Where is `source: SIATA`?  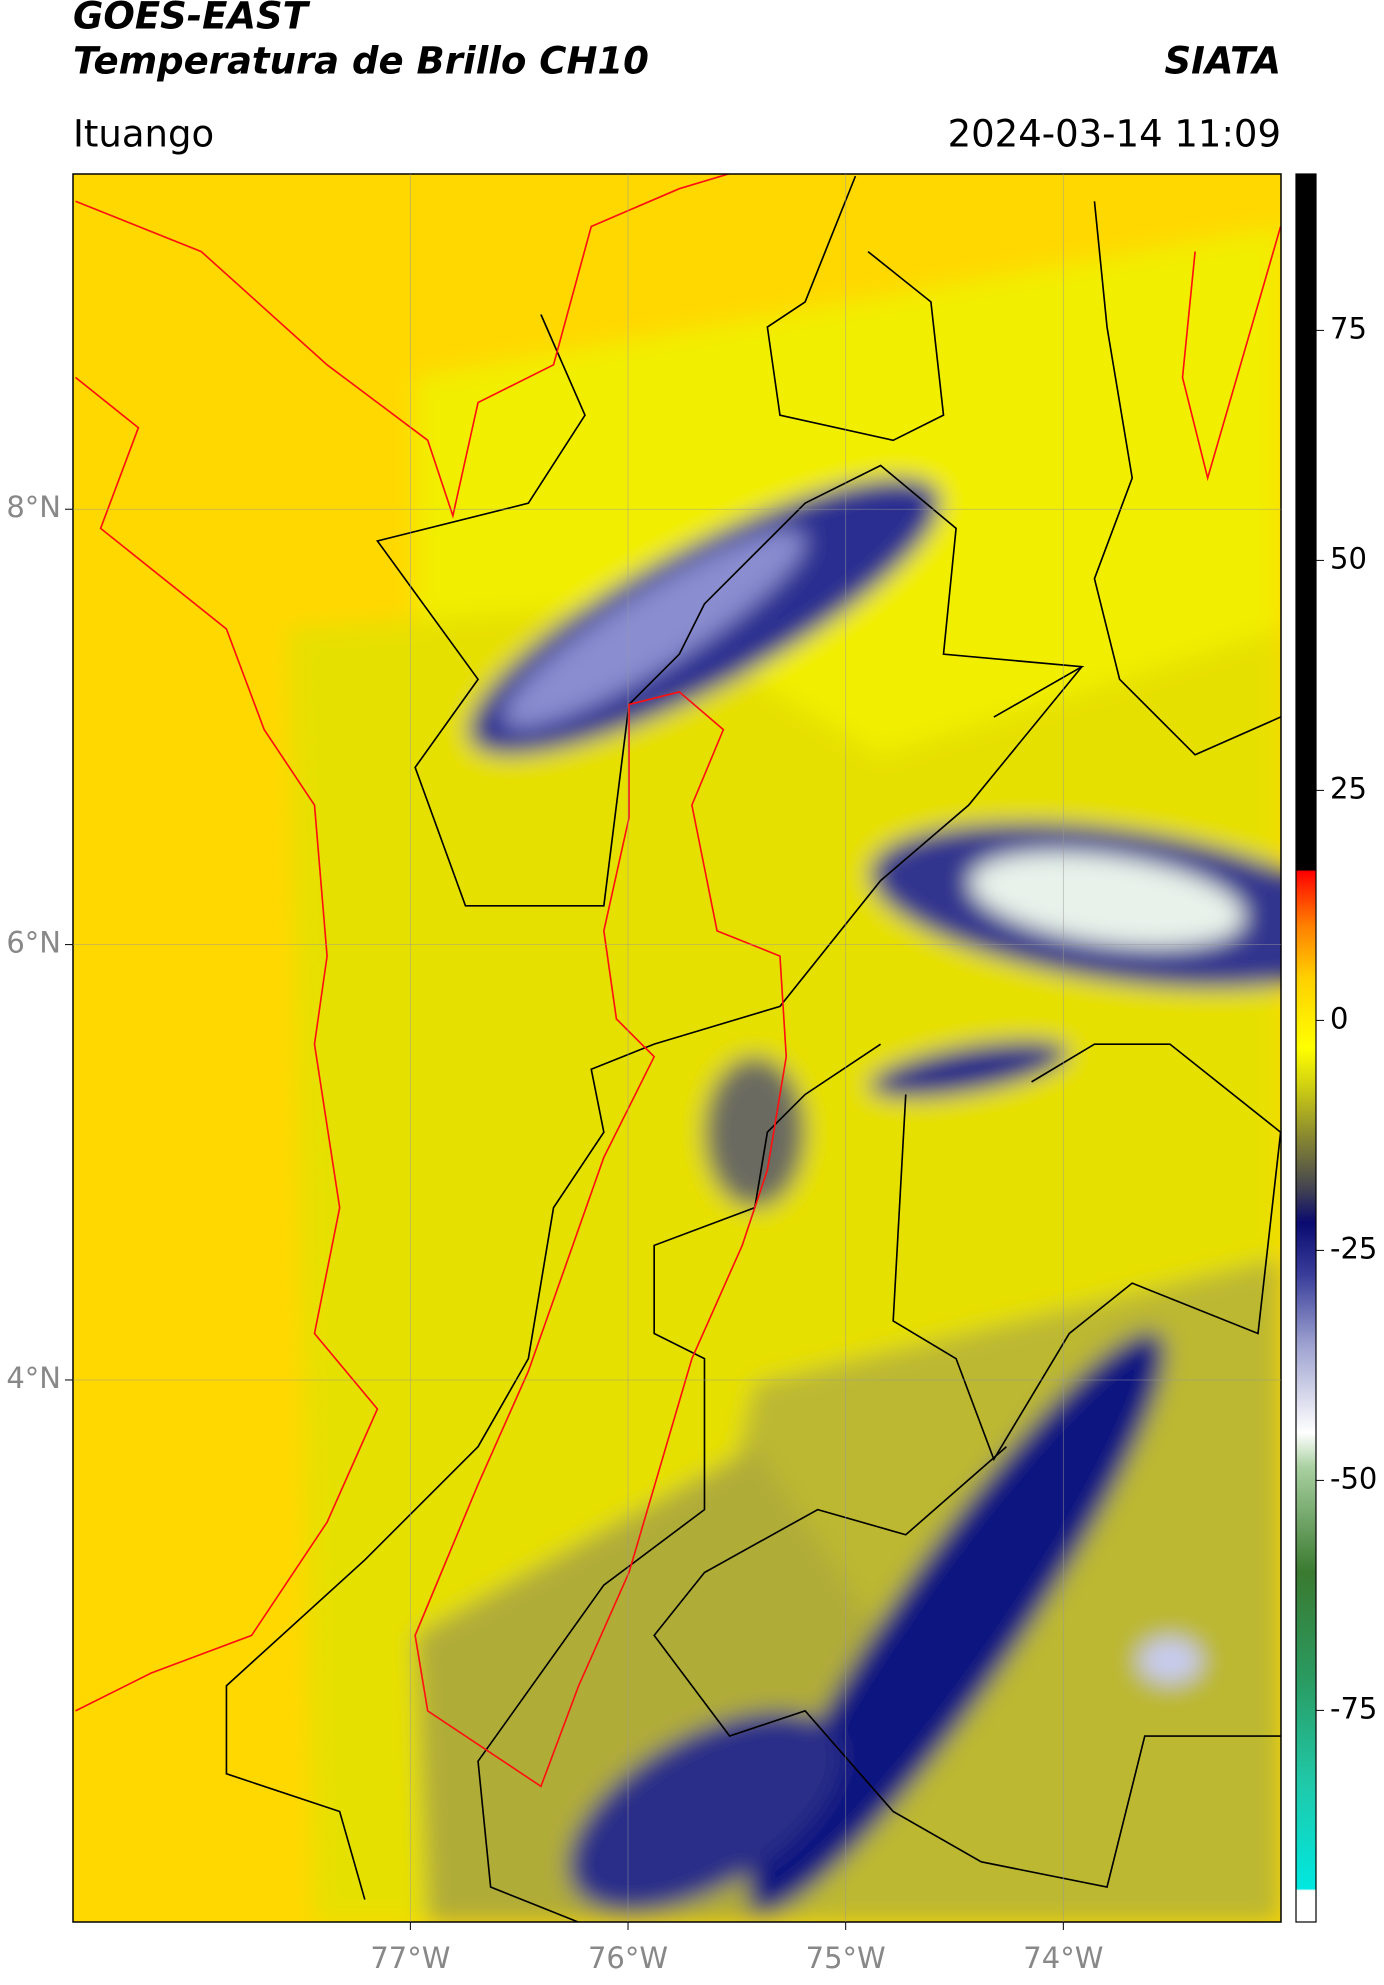 source: SIATA is located at coordinates (1222, 61).